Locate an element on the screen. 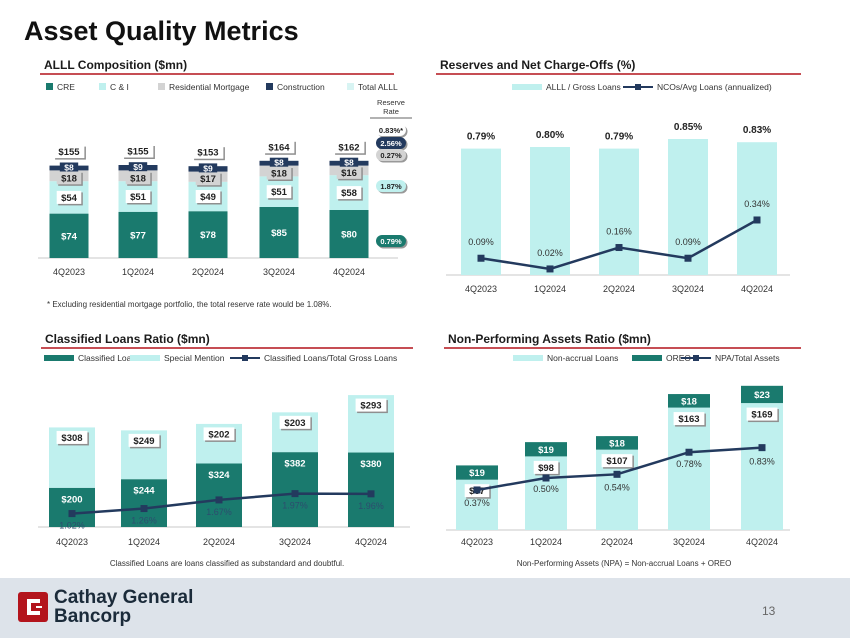  npa-title: Non-Performing Assets Ratio ($mn) is located at coordinates (549, 339).